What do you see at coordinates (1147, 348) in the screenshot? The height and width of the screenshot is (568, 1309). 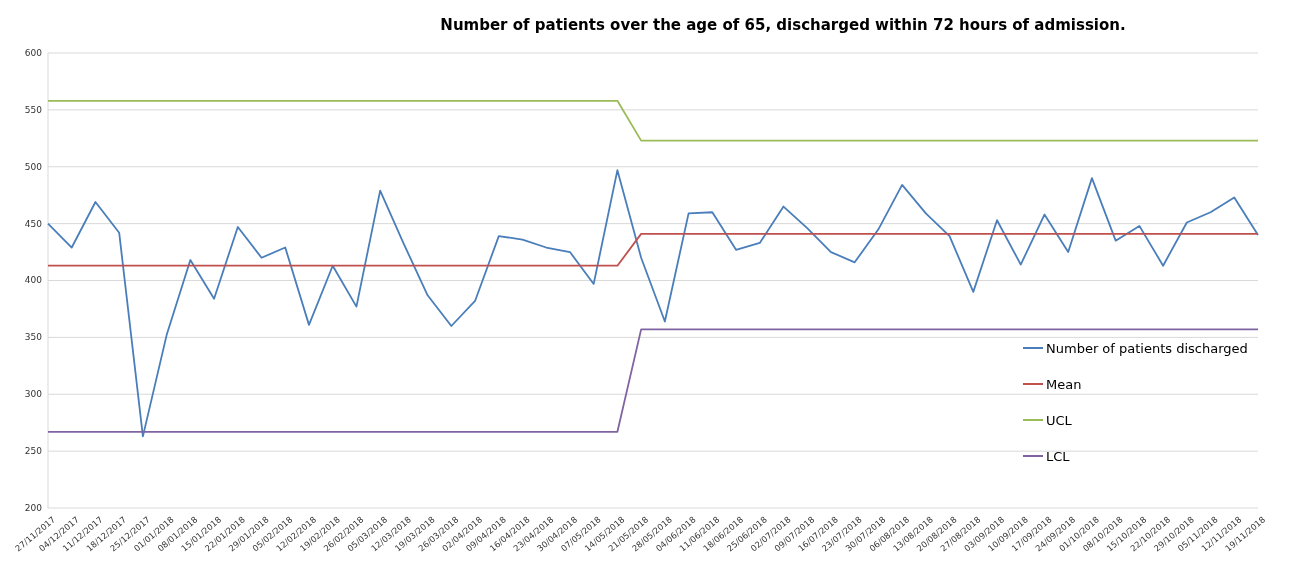 I see `legend-label: Number of patients discharged` at bounding box center [1147, 348].